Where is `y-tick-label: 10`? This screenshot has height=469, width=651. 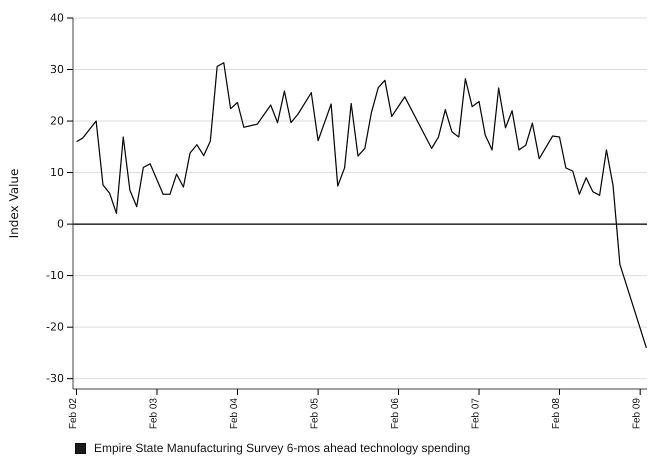 y-tick-label: 10 is located at coordinates (57, 173).